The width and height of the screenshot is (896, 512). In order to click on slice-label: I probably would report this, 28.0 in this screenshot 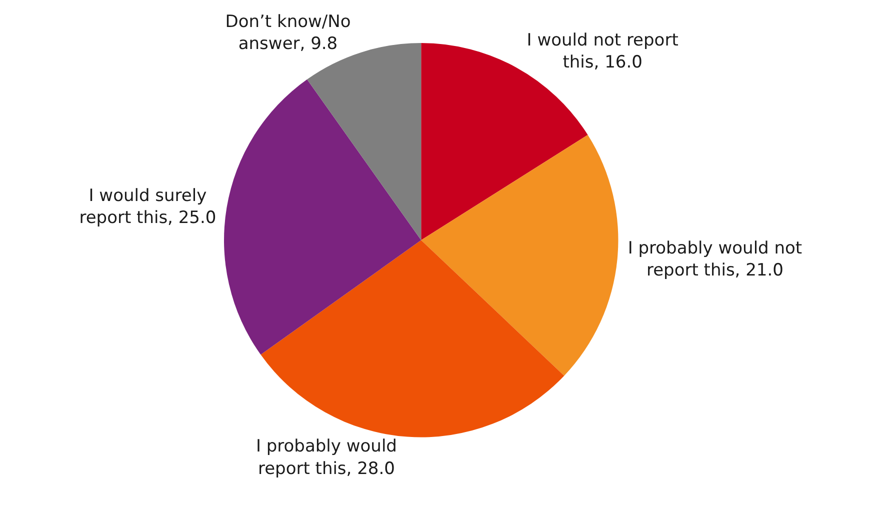, I will do `click(326, 457)`.